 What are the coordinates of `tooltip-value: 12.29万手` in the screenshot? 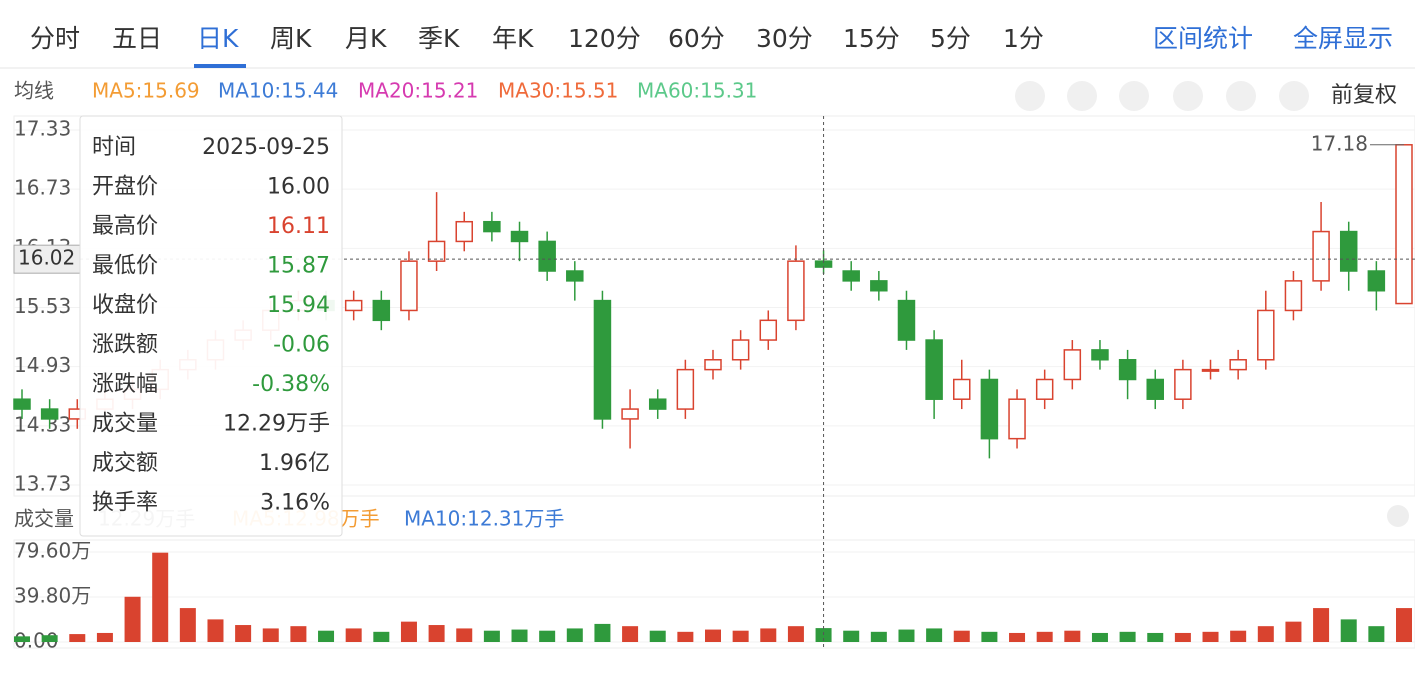 It's located at (276, 424).